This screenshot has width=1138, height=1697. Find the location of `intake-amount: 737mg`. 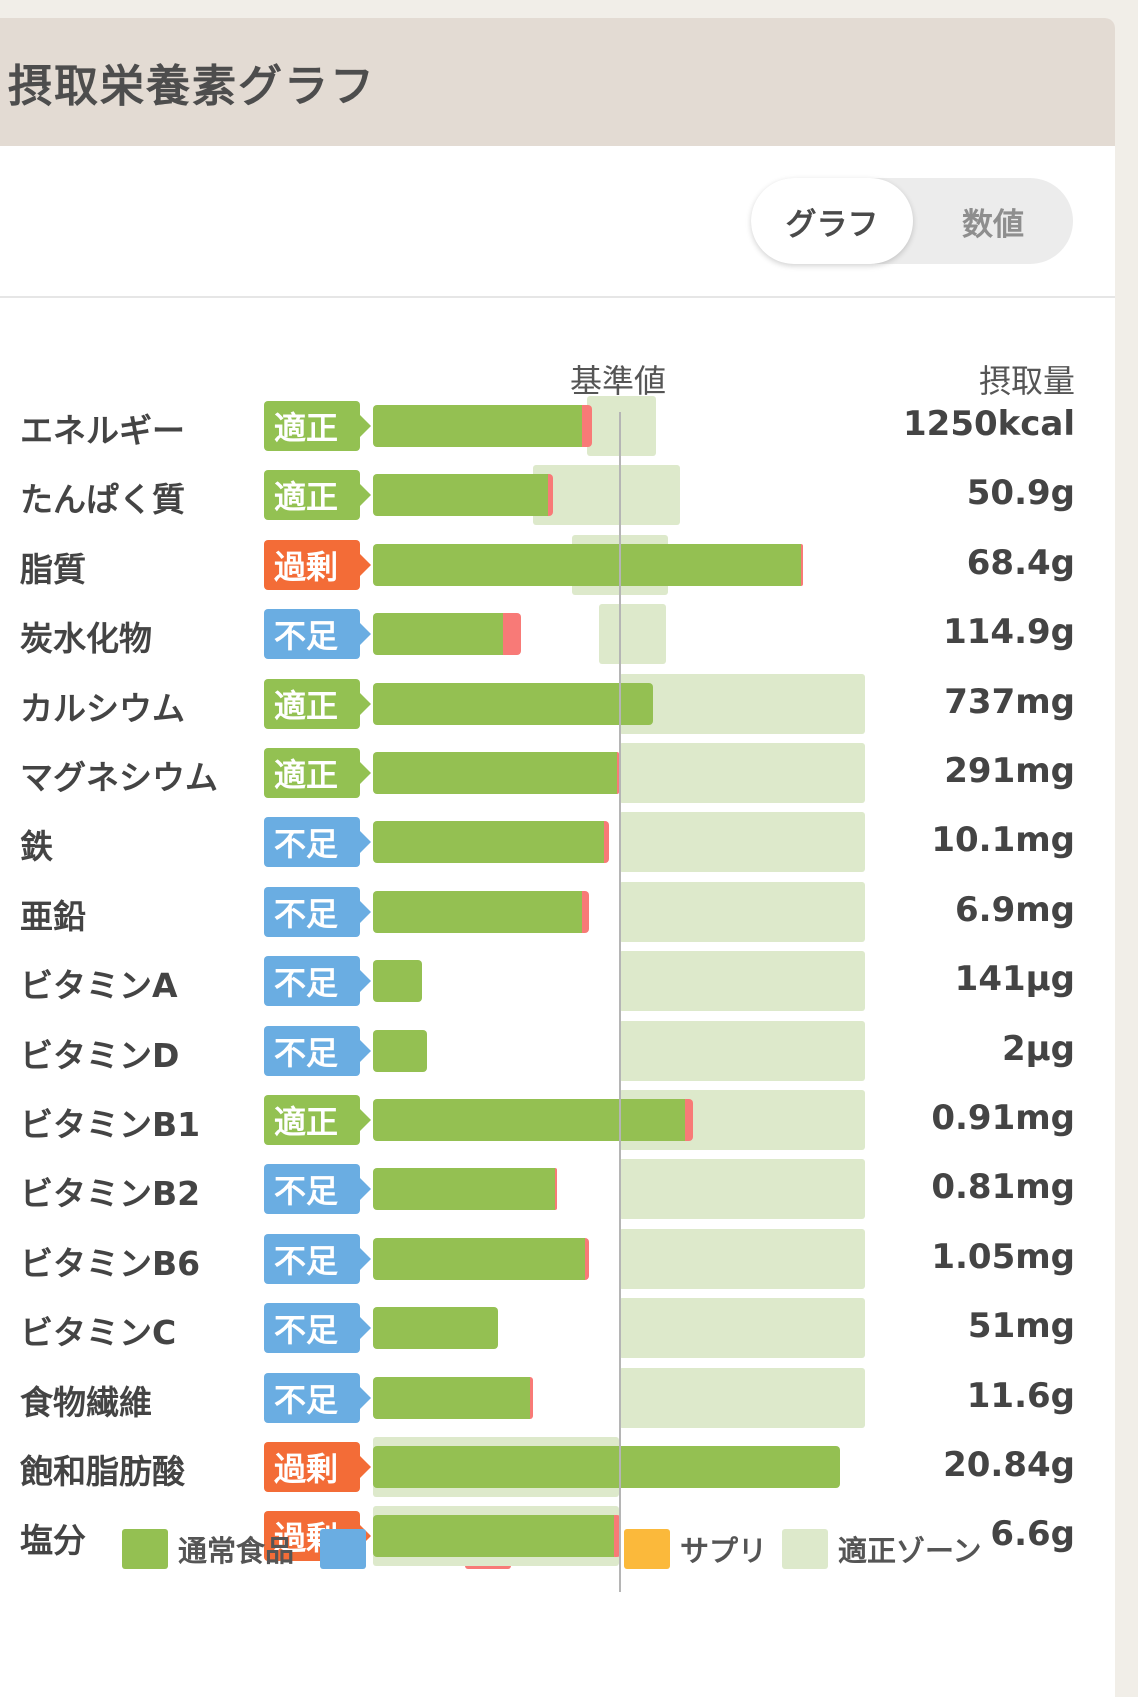

intake-amount: 737mg is located at coordinates (1009, 701).